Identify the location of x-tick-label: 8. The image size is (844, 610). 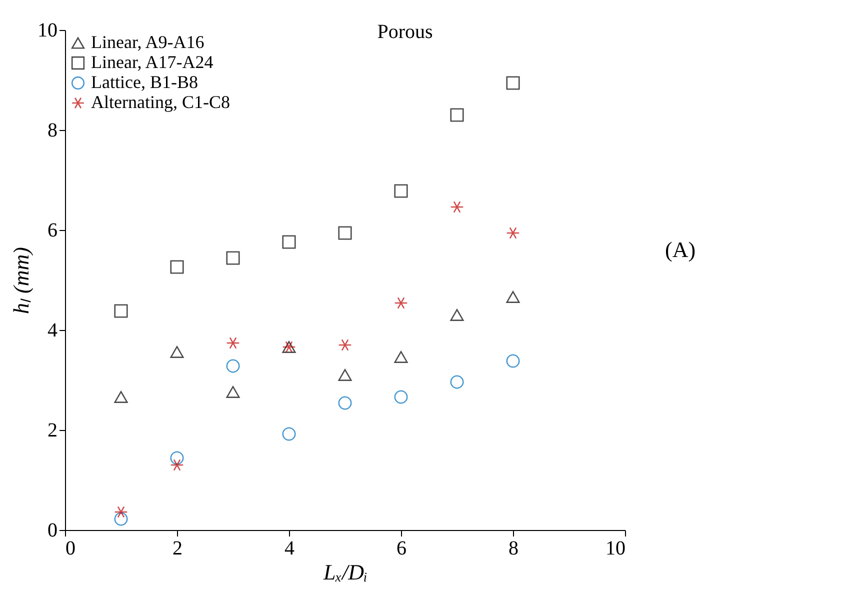
(513, 549).